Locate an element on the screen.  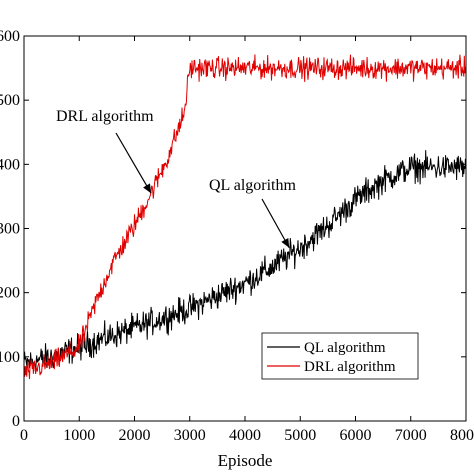
y-tick-label: 400 is located at coordinates (10, 164).